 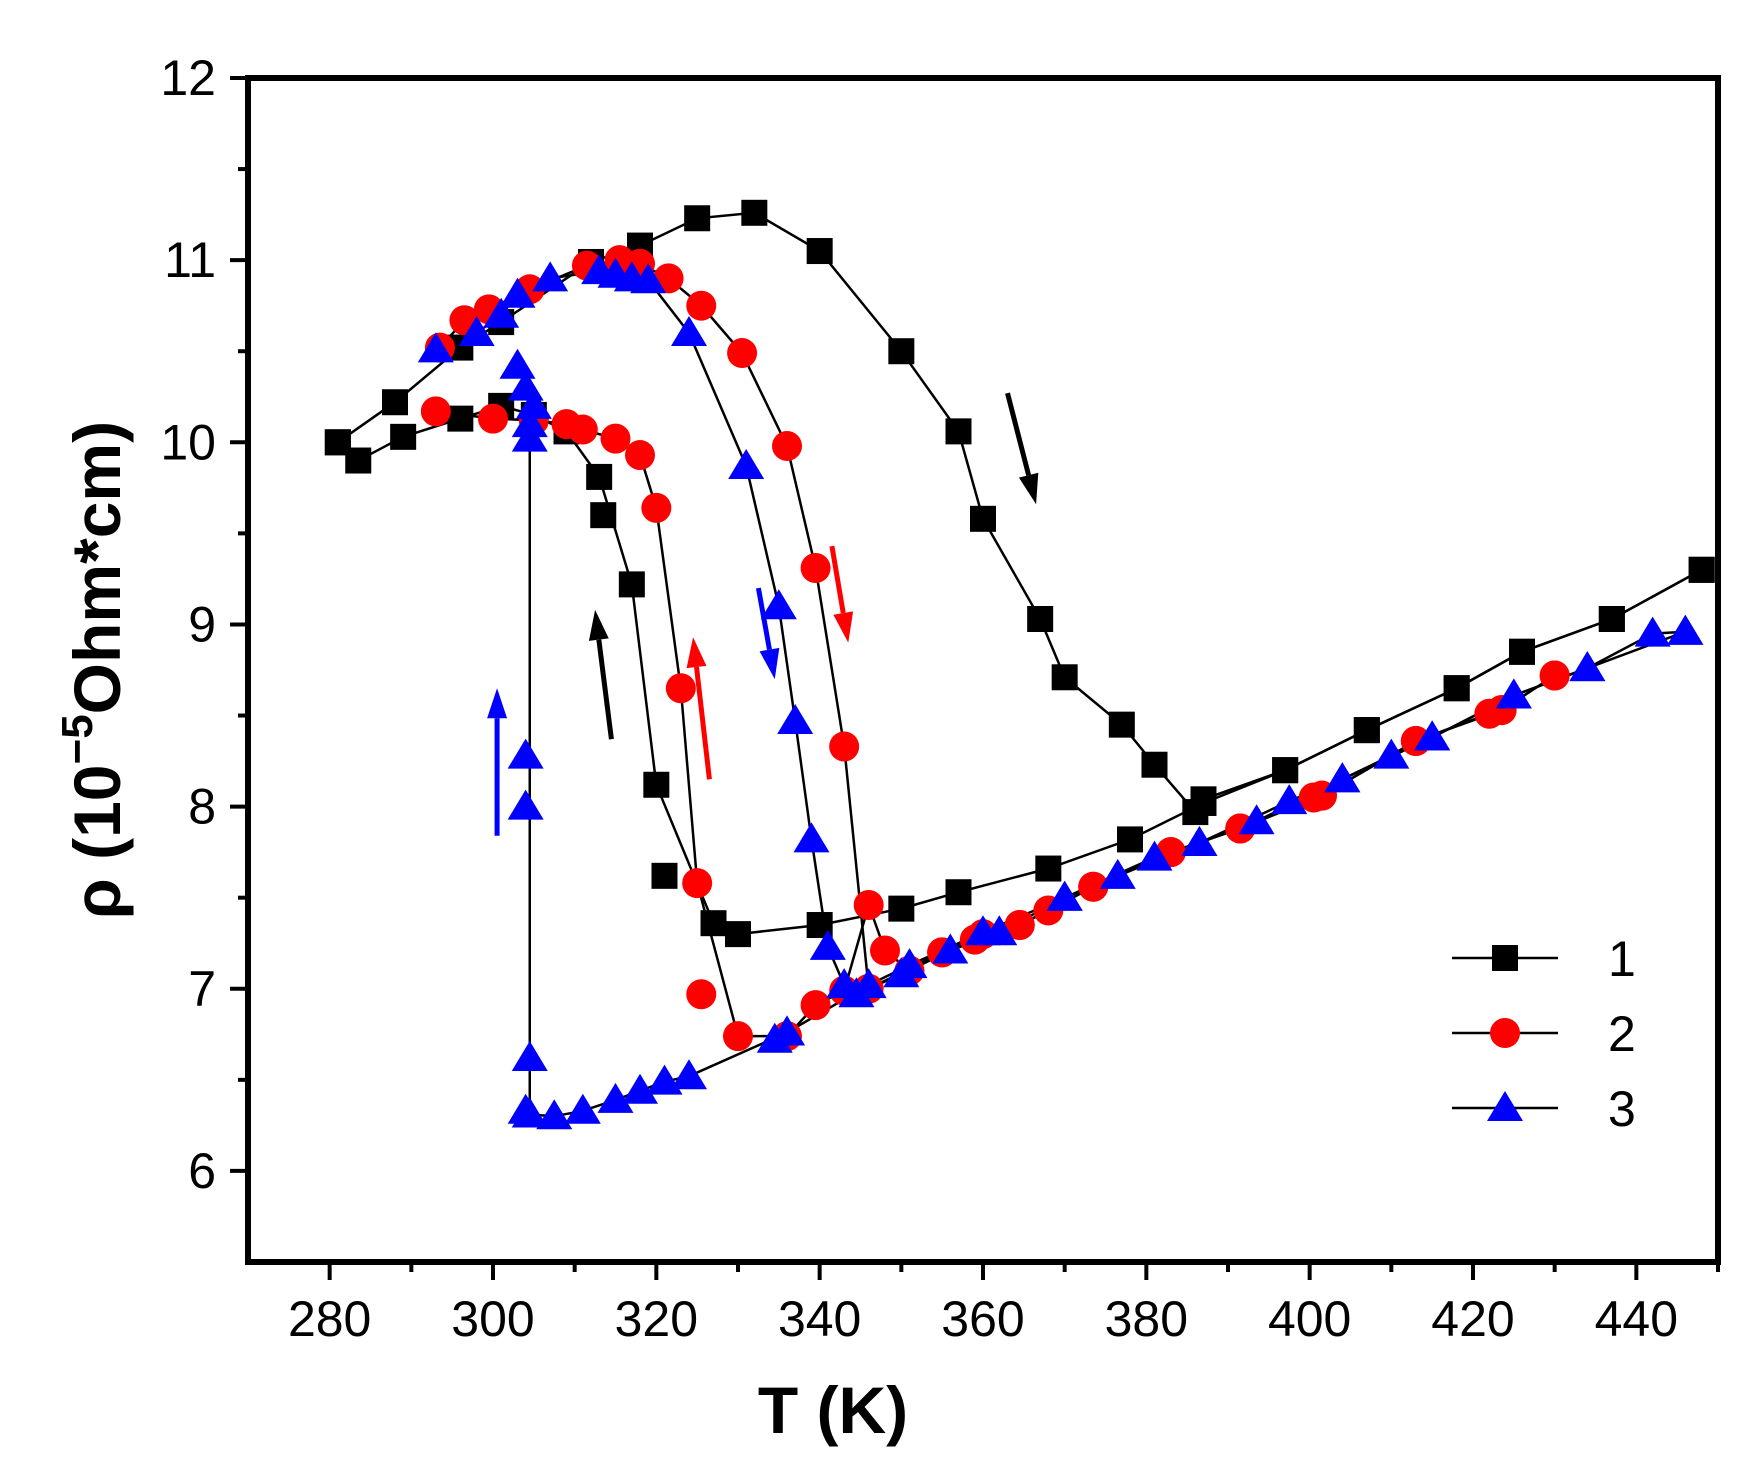 What do you see at coordinates (1505, 1106) in the screenshot?
I see `legend-marker-triangle` at bounding box center [1505, 1106].